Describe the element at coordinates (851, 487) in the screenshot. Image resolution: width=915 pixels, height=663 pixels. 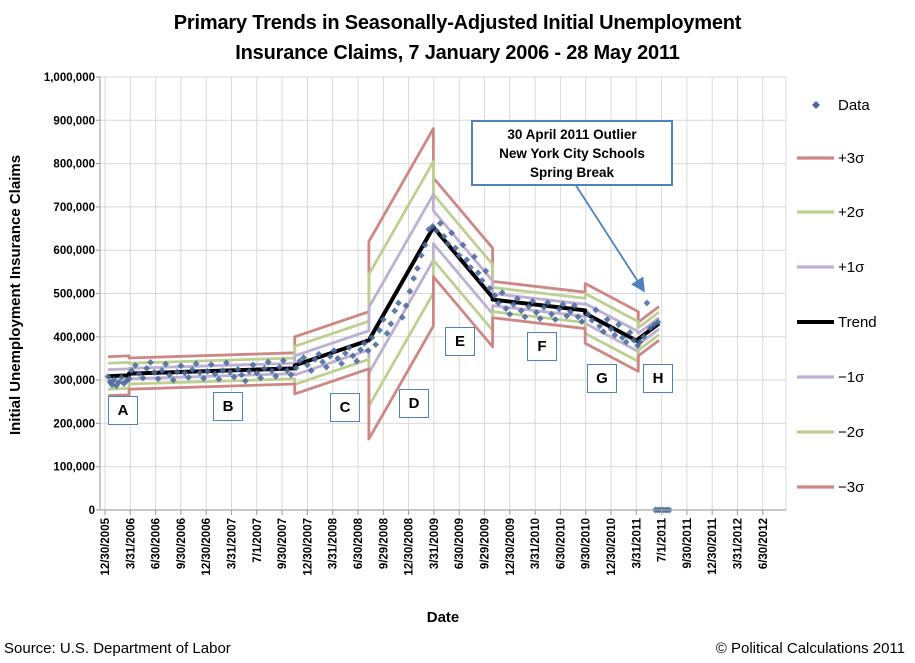
I see `legend-label: −3σ` at that location.